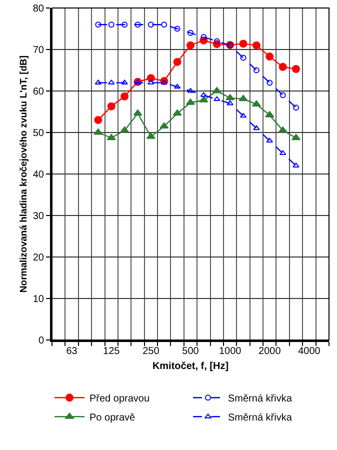 This screenshot has height=450, width=337. I want to click on x-axis-title: Kmitočet, f, [Hz], so click(190, 366).